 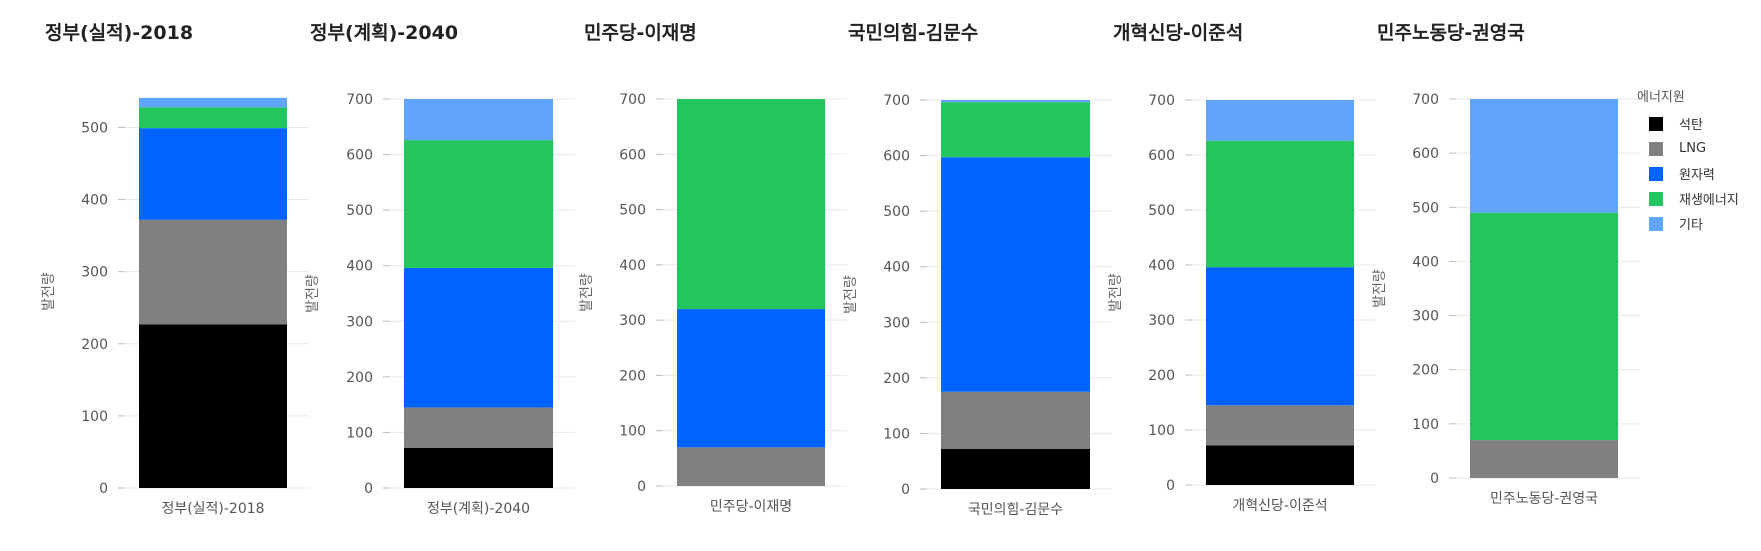 What do you see at coordinates (1691, 125) in the screenshot?
I see `legend-label-coal: 석탄` at bounding box center [1691, 125].